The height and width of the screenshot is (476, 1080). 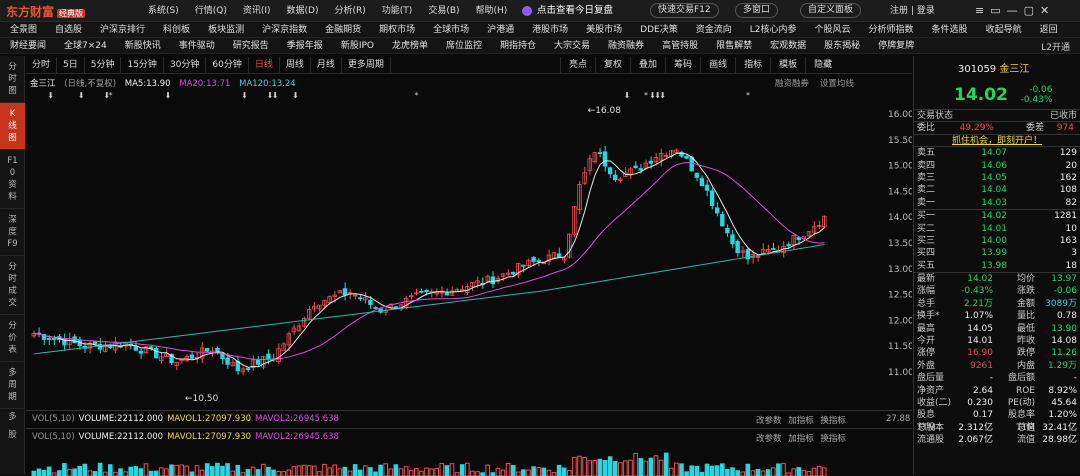 What do you see at coordinates (227, 65) in the screenshot?
I see `period-tab: 60分钟` at bounding box center [227, 65].